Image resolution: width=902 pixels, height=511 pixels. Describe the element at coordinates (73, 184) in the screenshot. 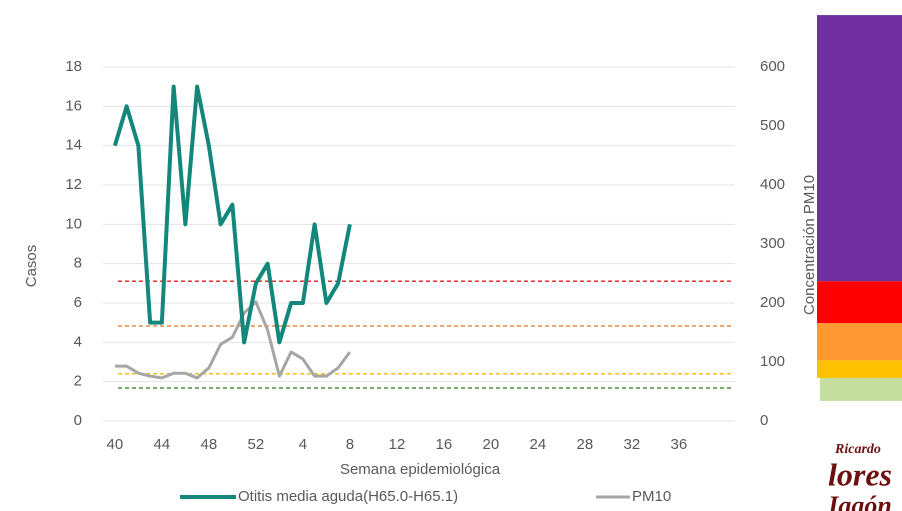

I see `y-tick-label: 12` at that location.